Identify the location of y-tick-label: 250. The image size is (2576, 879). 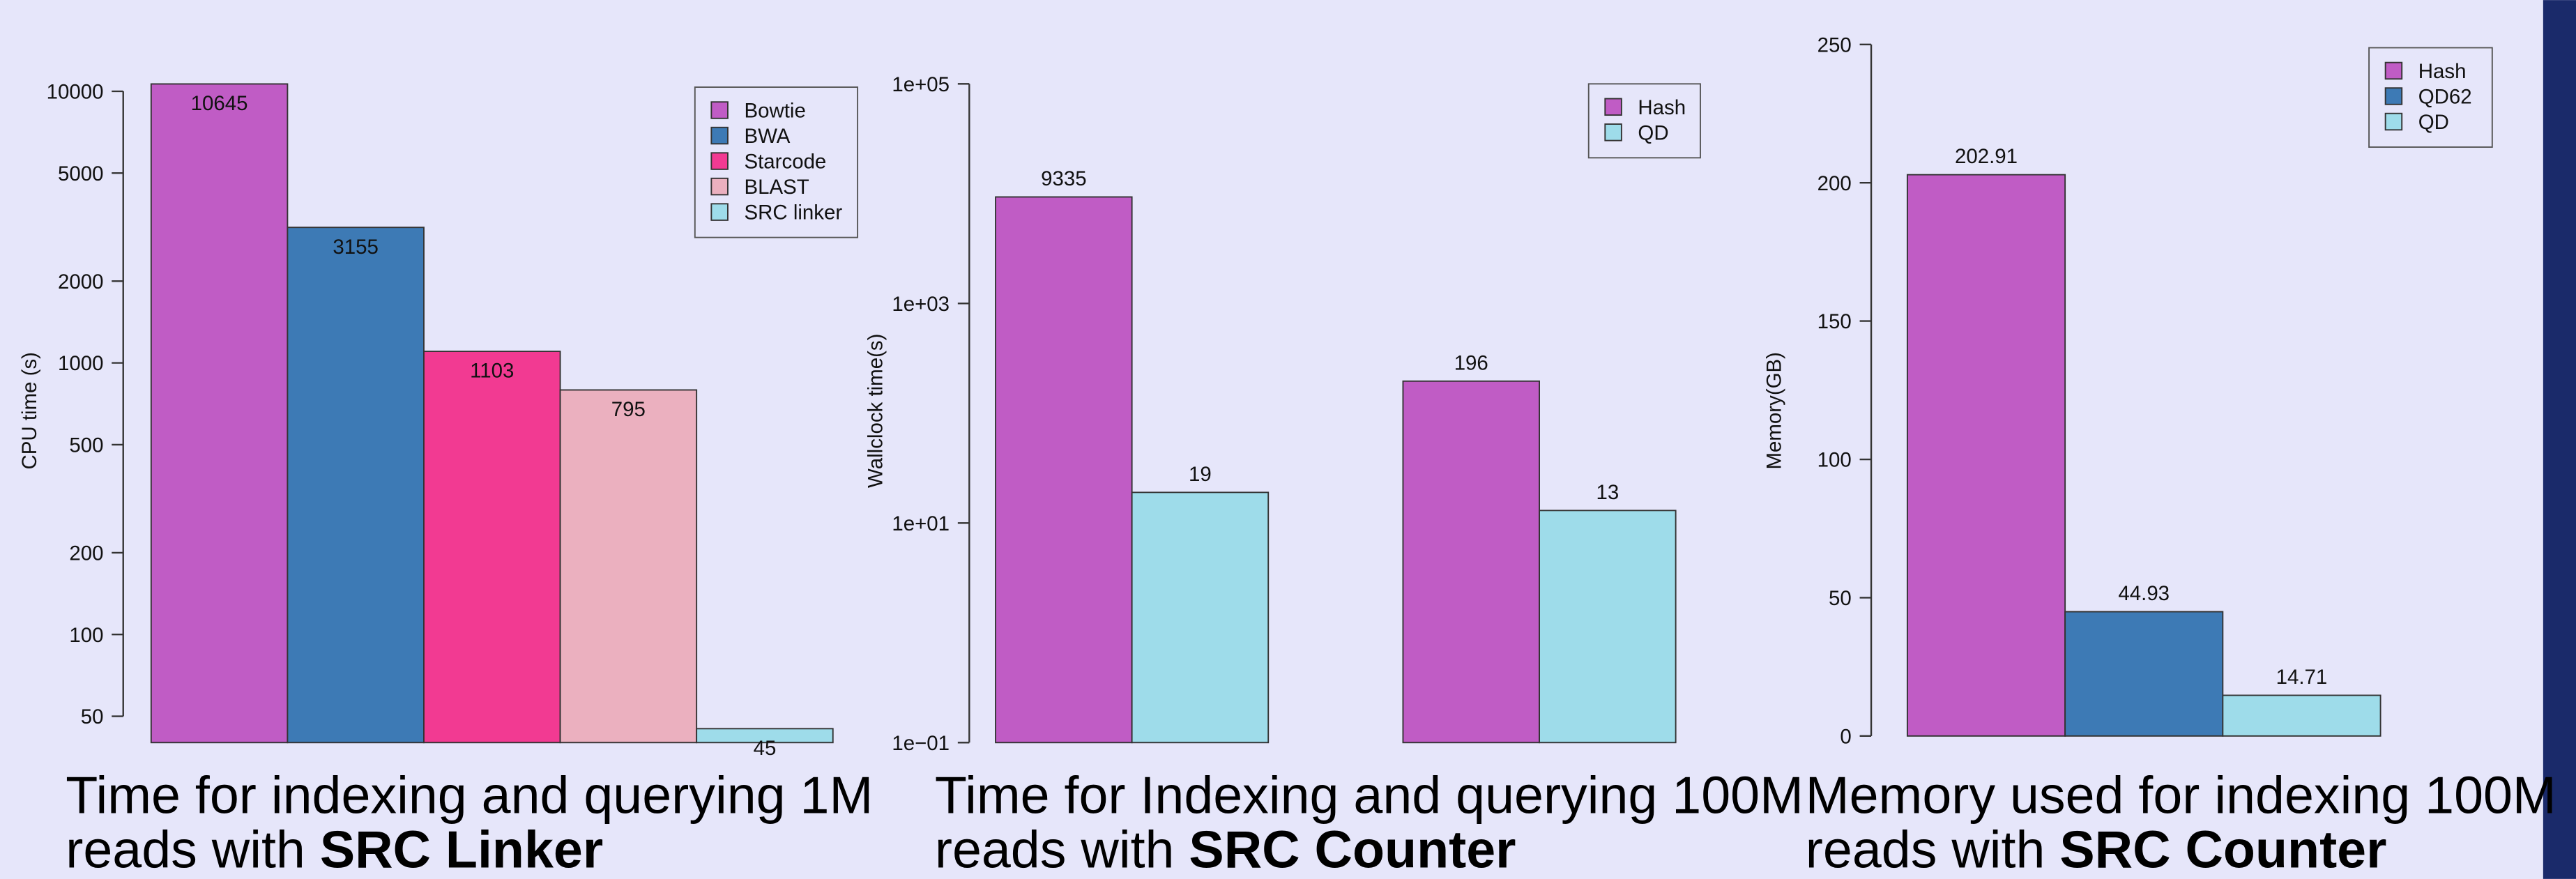
(1835, 44).